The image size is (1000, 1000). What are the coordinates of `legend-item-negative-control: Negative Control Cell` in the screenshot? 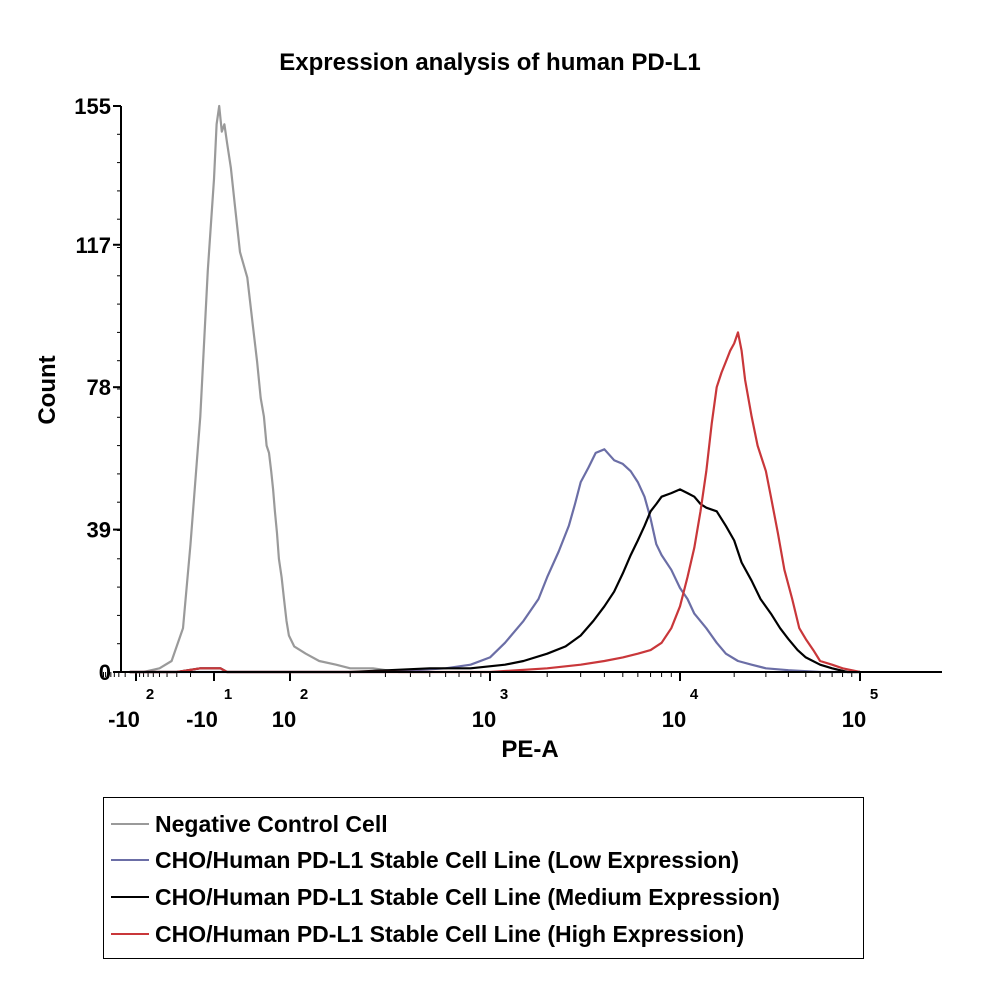 It's located at (246, 824).